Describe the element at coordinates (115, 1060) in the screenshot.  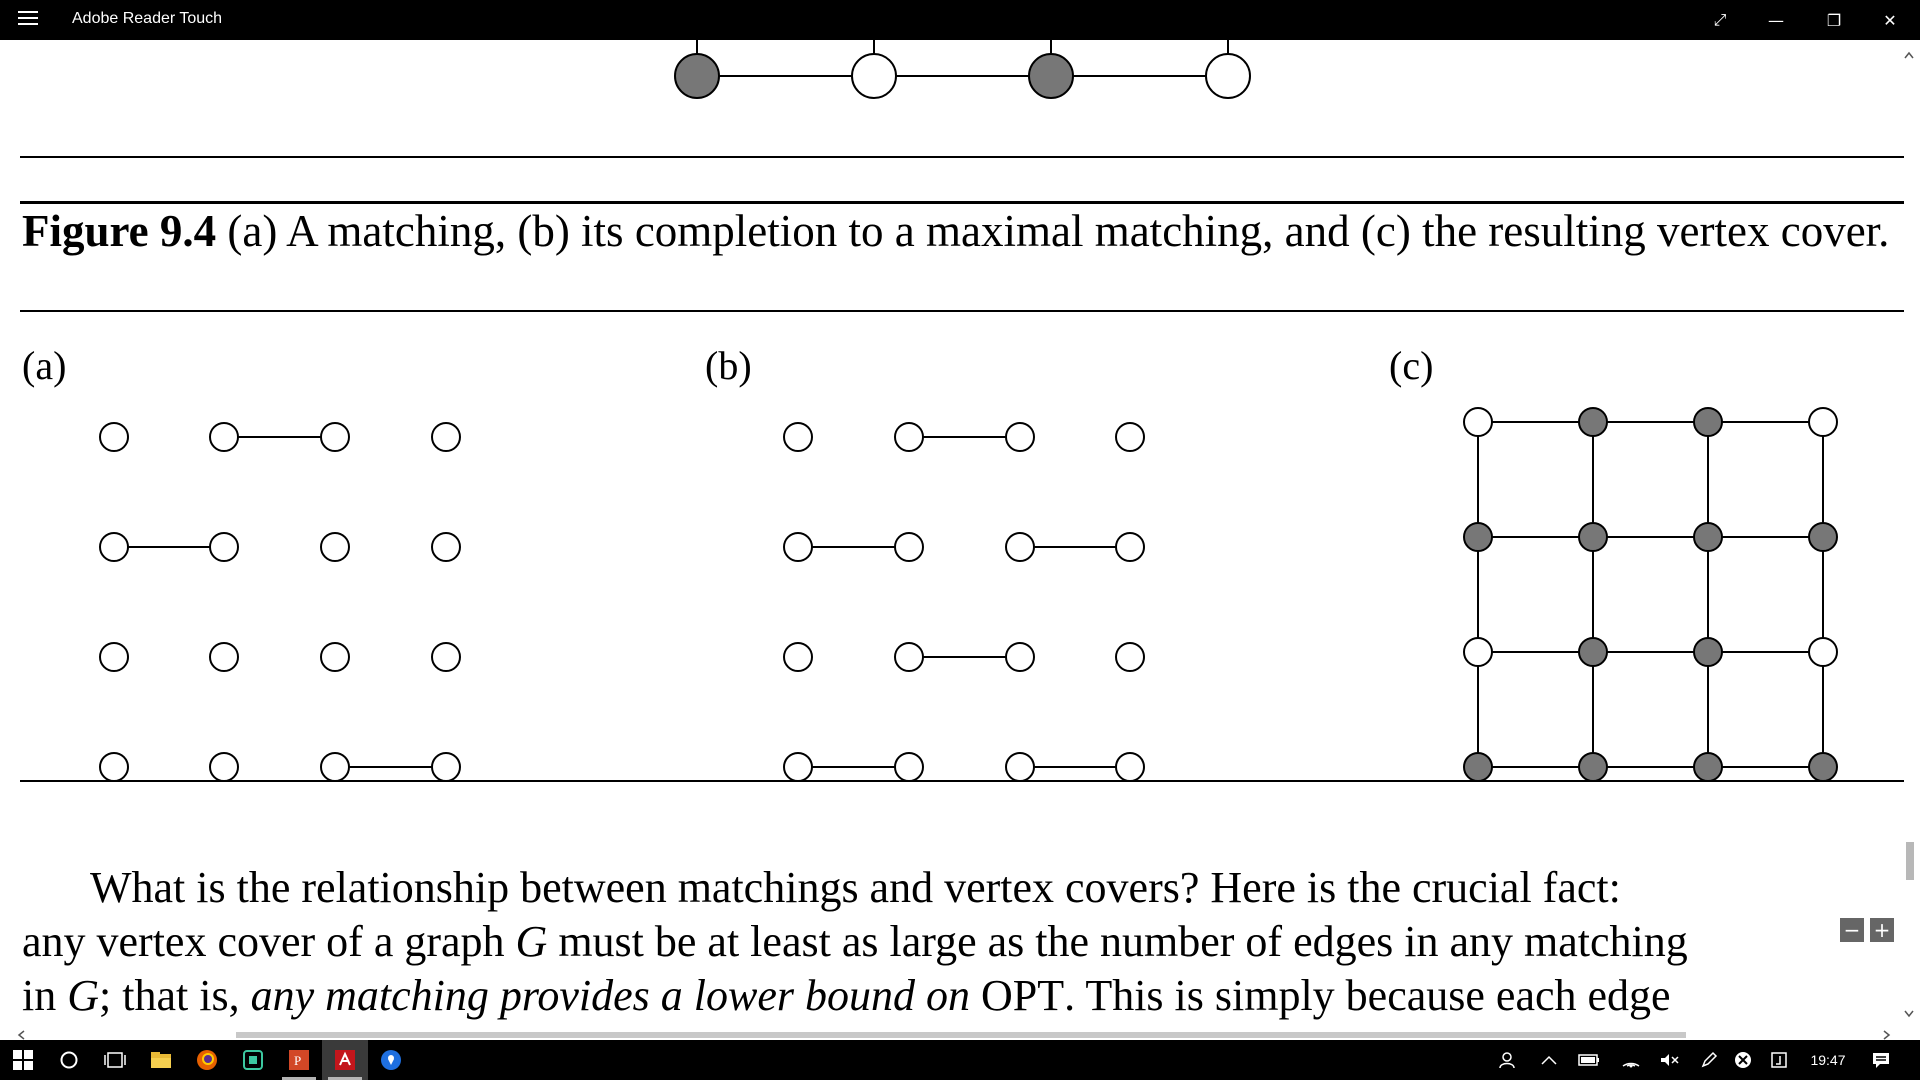
I see `task-view-icon` at that location.